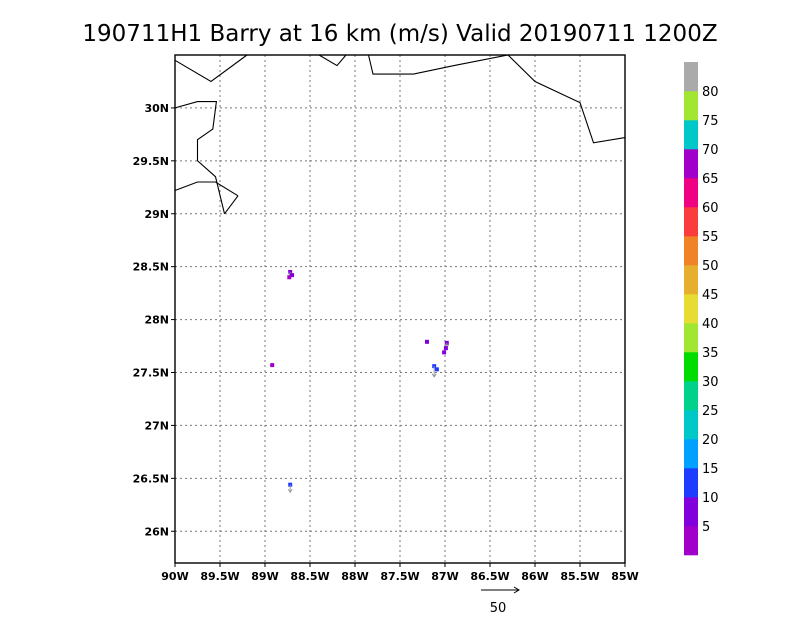  What do you see at coordinates (151, 373) in the screenshot?
I see `y-tick-label: 27.5N` at bounding box center [151, 373].